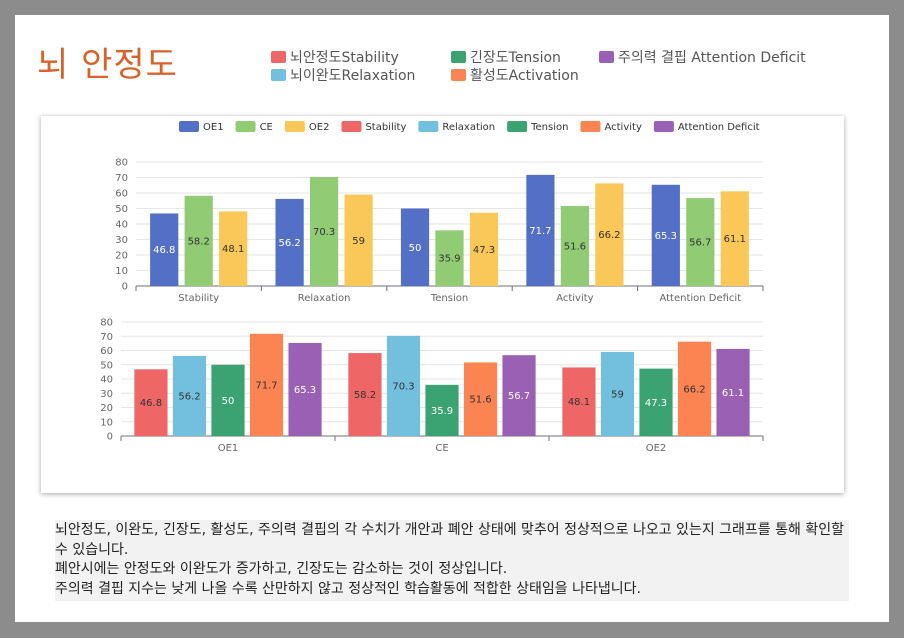 The image size is (904, 638). What do you see at coordinates (524, 76) in the screenshot?
I see `top-legend-label: 활성도Activation` at bounding box center [524, 76].